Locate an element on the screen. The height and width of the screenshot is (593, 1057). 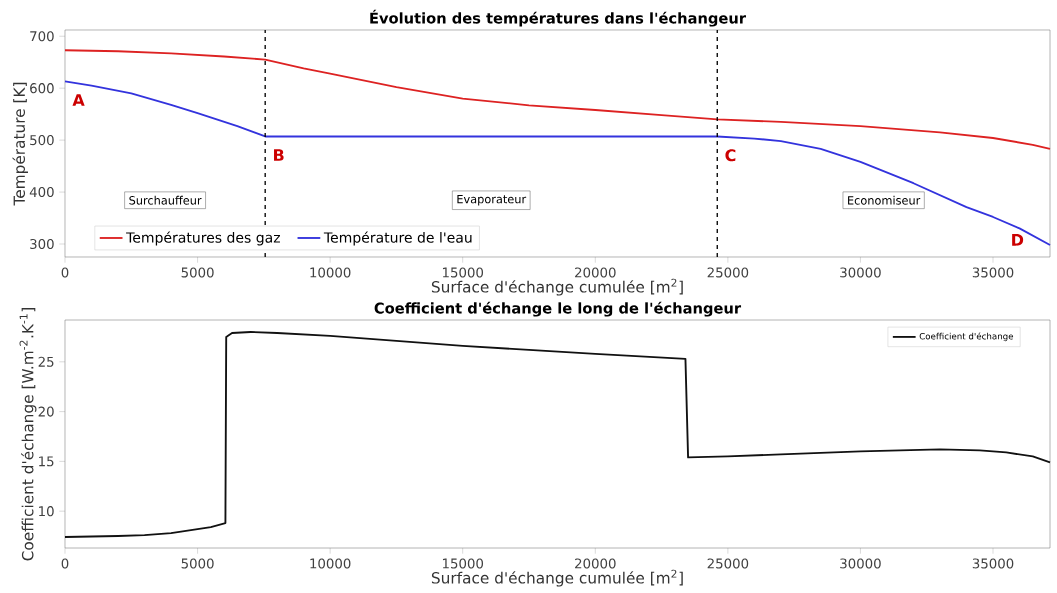
chart-title: Coefficient d'échange le long de l'échangeur is located at coordinates (558, 309).